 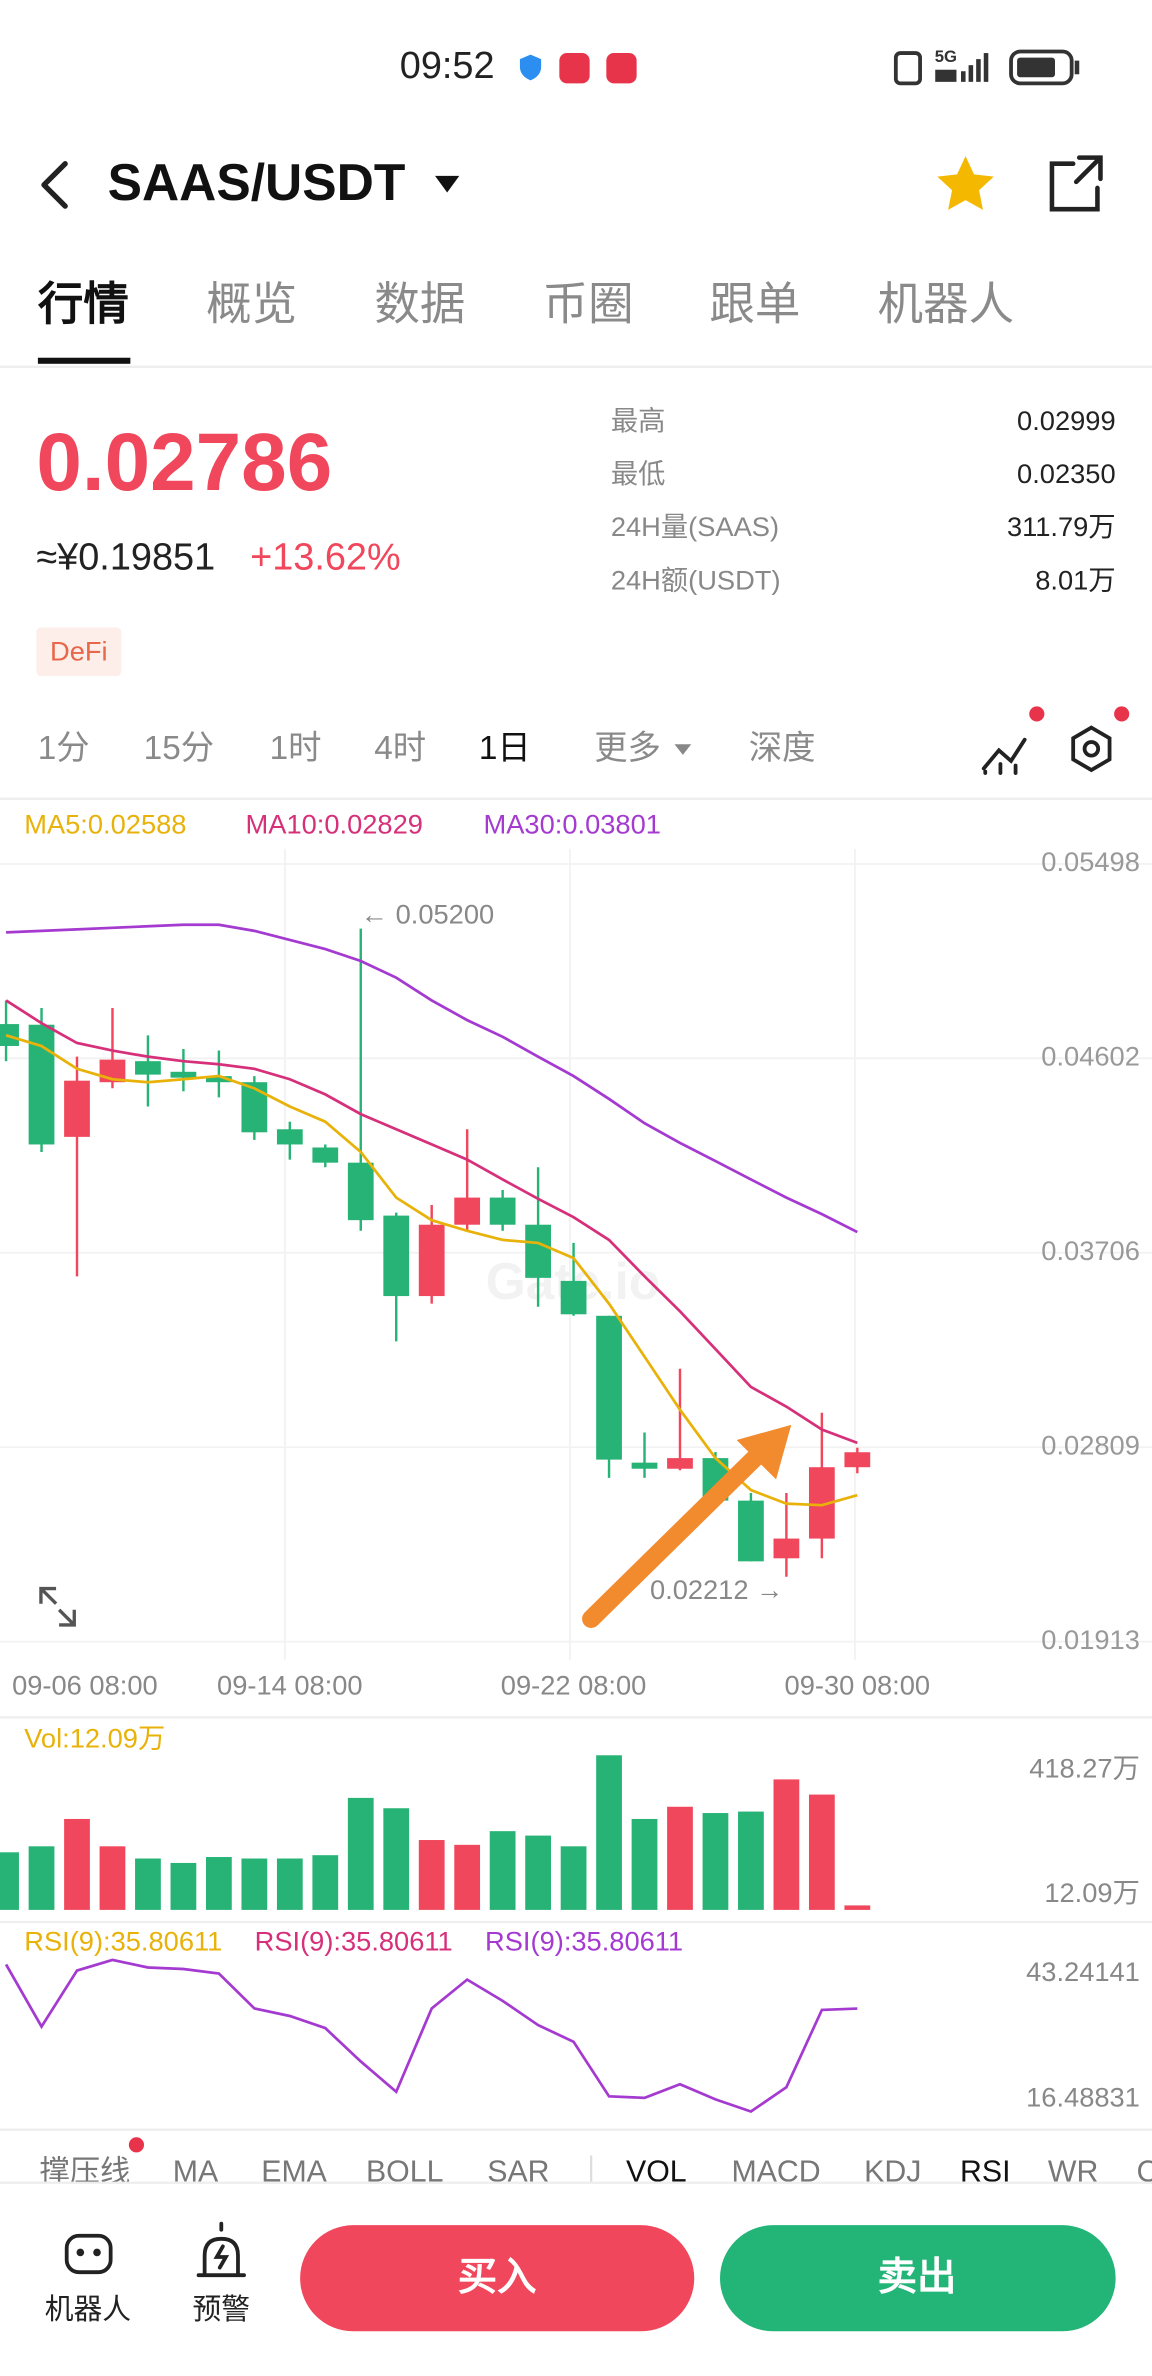 I want to click on pair-dropdown, so click(x=447, y=184).